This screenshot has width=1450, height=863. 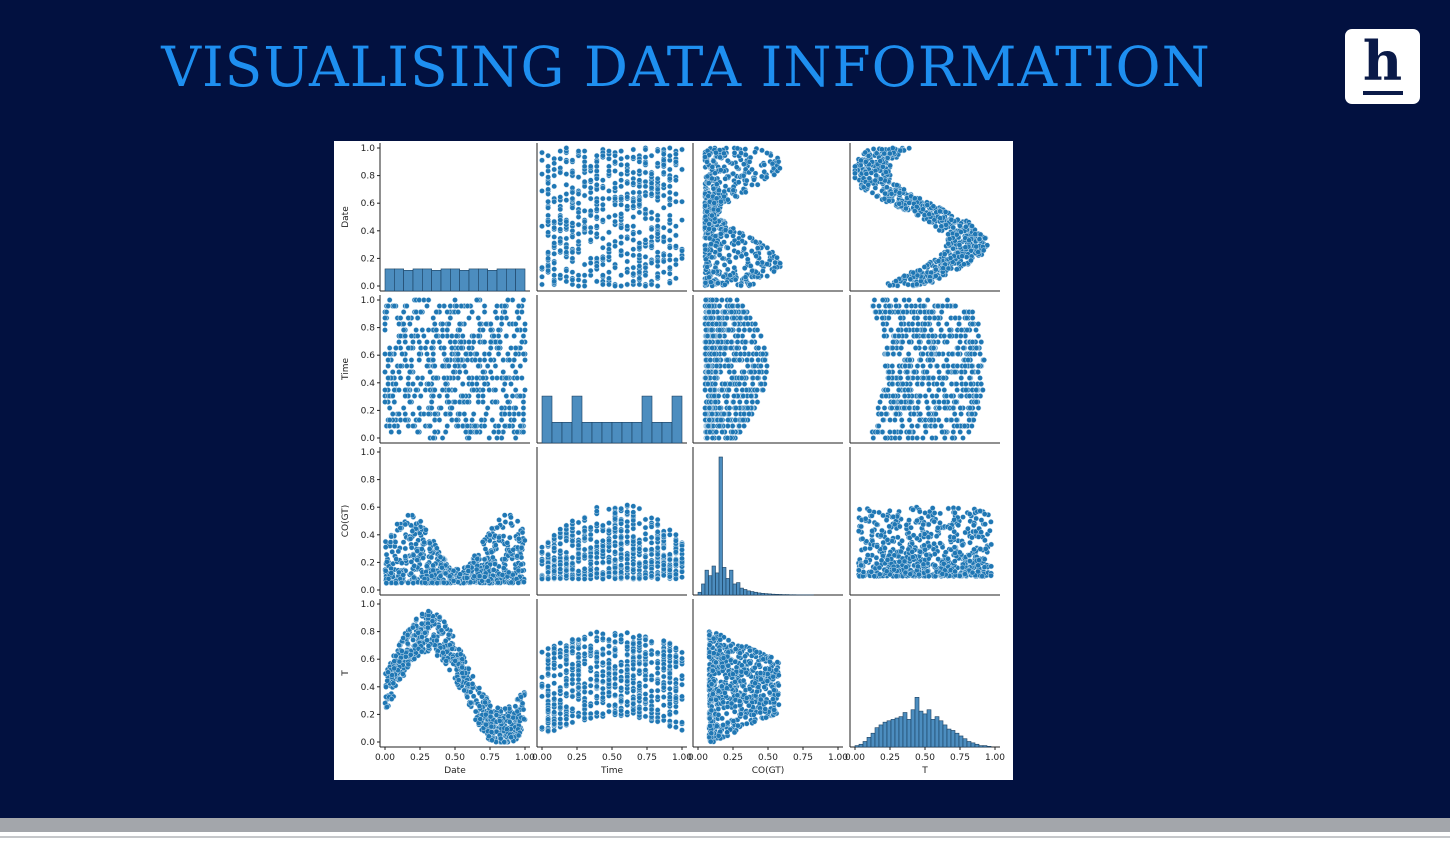 What do you see at coordinates (368, 591) in the screenshot?
I see `y-tick-label: 0.0` at bounding box center [368, 591].